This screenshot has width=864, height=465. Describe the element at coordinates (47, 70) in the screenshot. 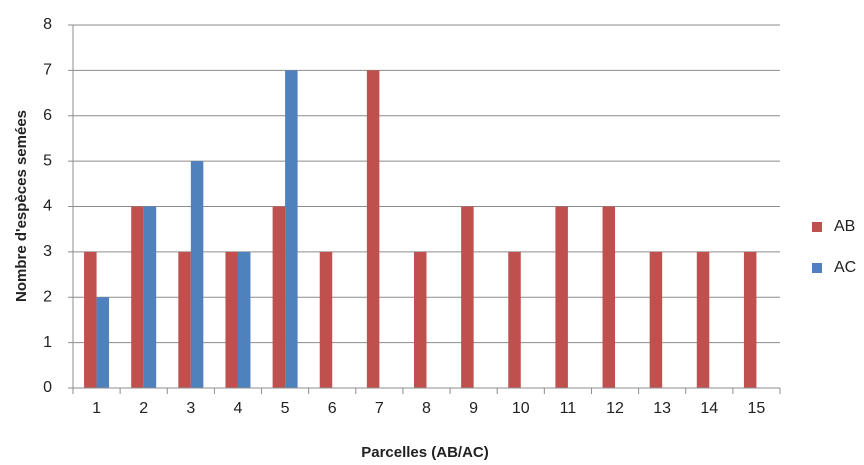

I see `y-tick-label: 7` at that location.